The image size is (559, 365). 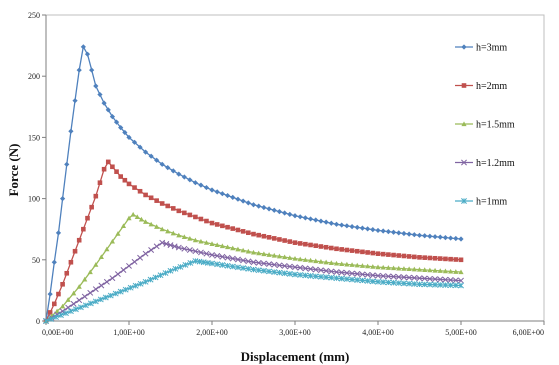 I want to click on y-tick-label: 50, so click(x=36, y=260).